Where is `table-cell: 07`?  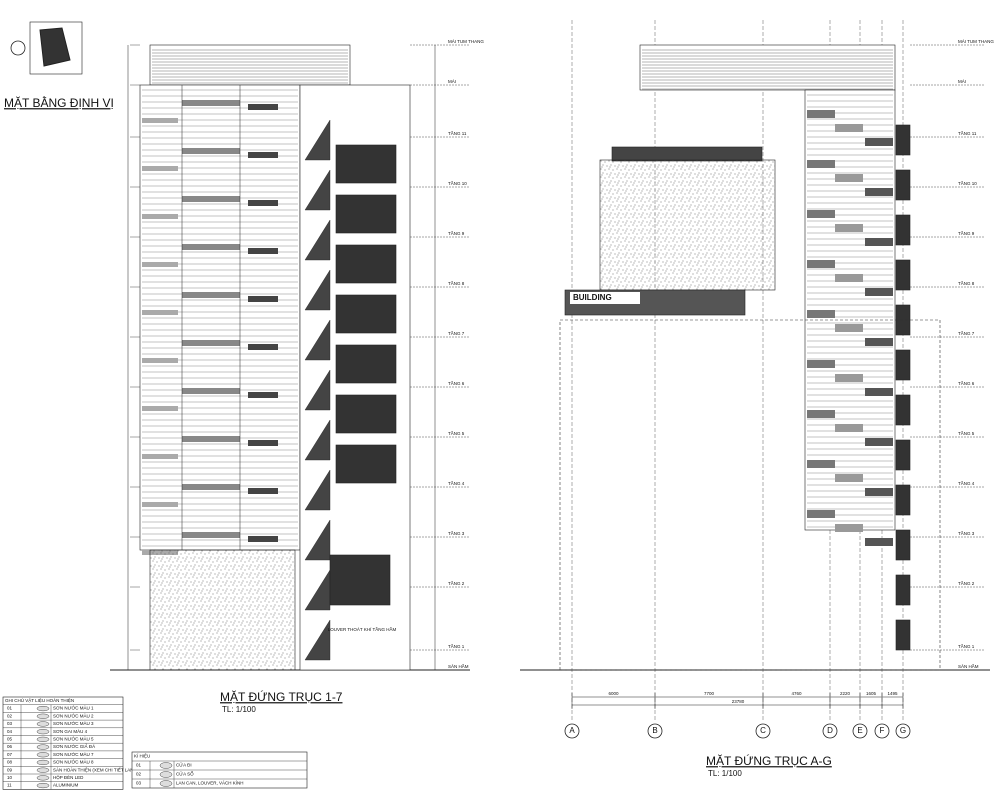
table-cell: 07 is located at coordinates (10, 754).